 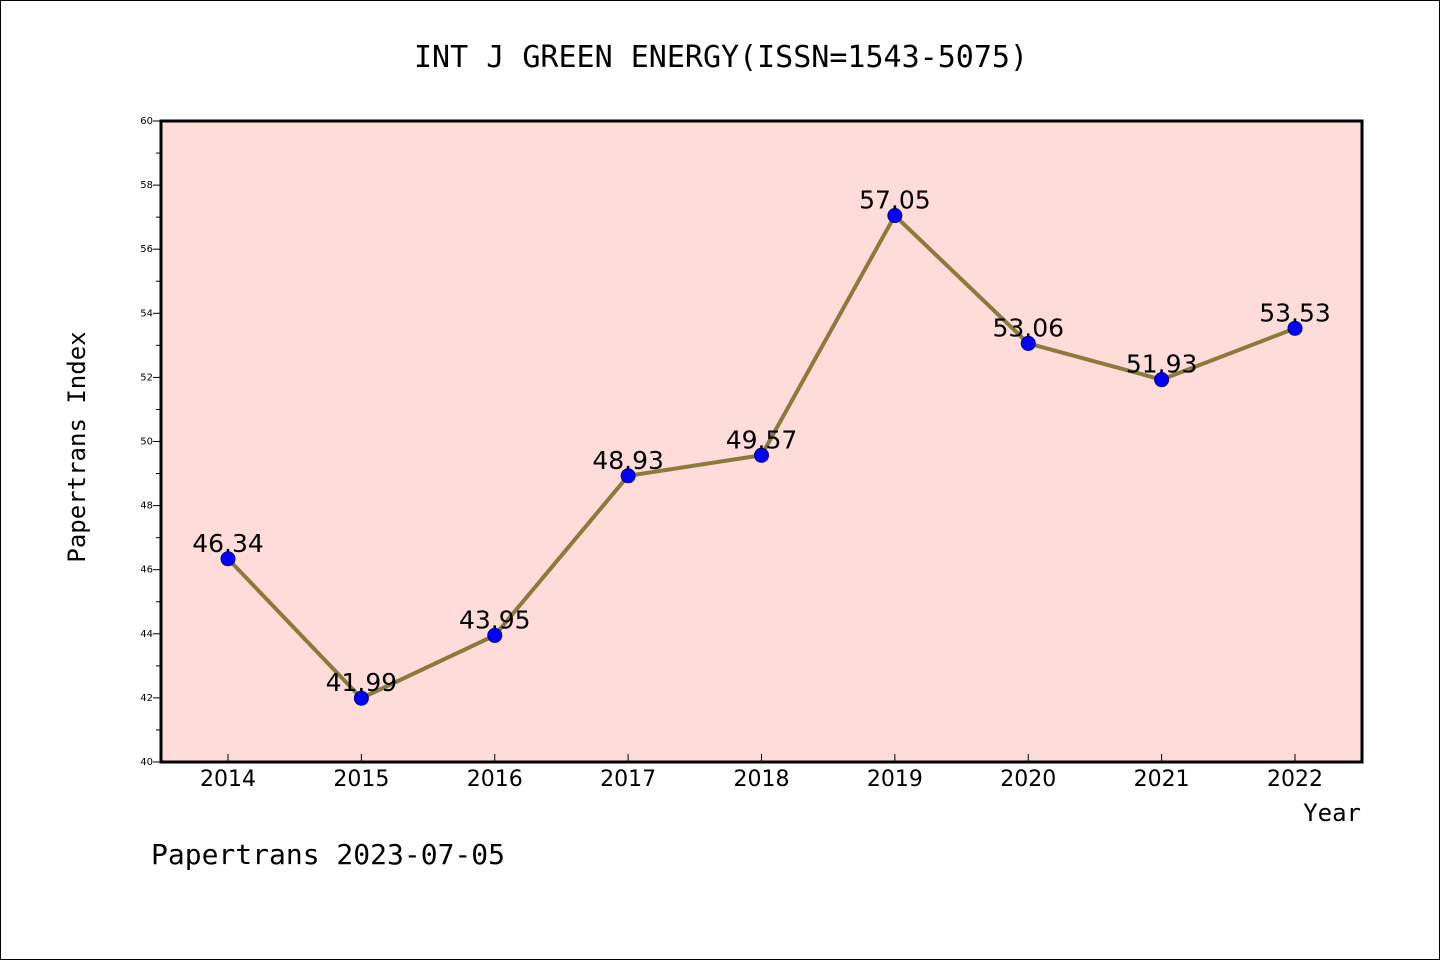 I want to click on data-label: 49.57, so click(x=762, y=439).